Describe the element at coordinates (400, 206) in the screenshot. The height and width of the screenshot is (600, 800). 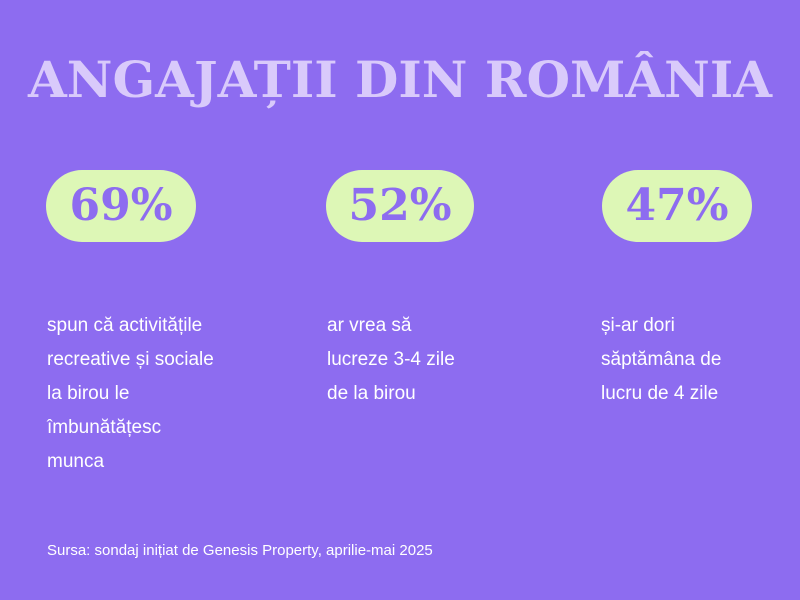
I see `stat-value-pill: 52%` at that location.